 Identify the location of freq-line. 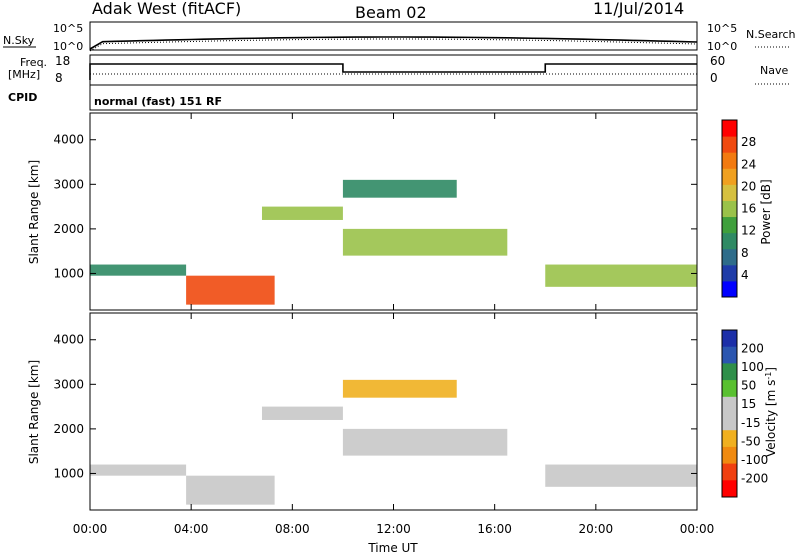
(393, 71).